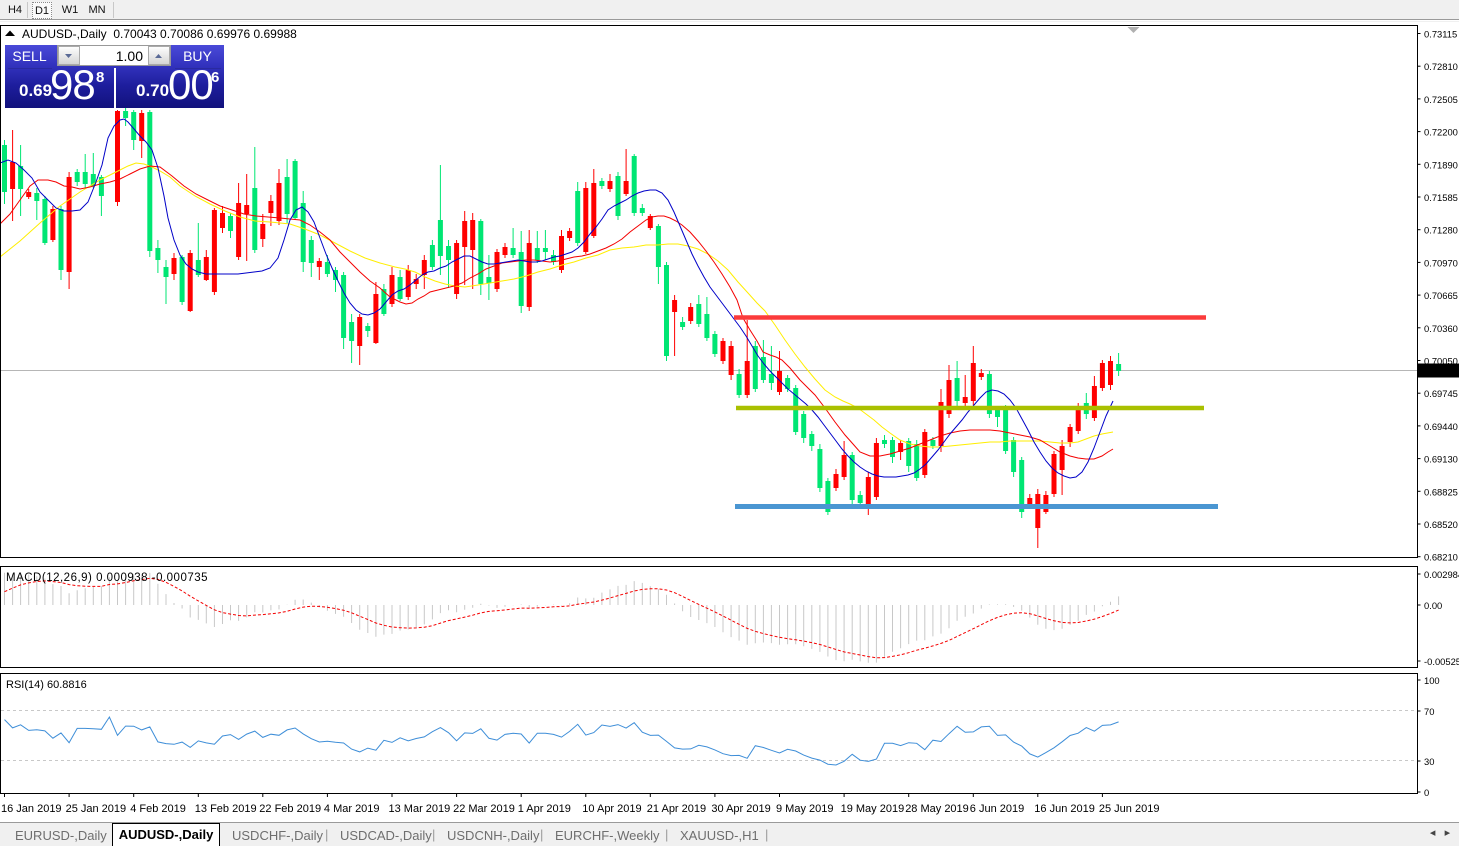 The height and width of the screenshot is (846, 1459). What do you see at coordinates (1129, 809) in the screenshot?
I see `svg-text: 25 Jun 2019` at bounding box center [1129, 809].